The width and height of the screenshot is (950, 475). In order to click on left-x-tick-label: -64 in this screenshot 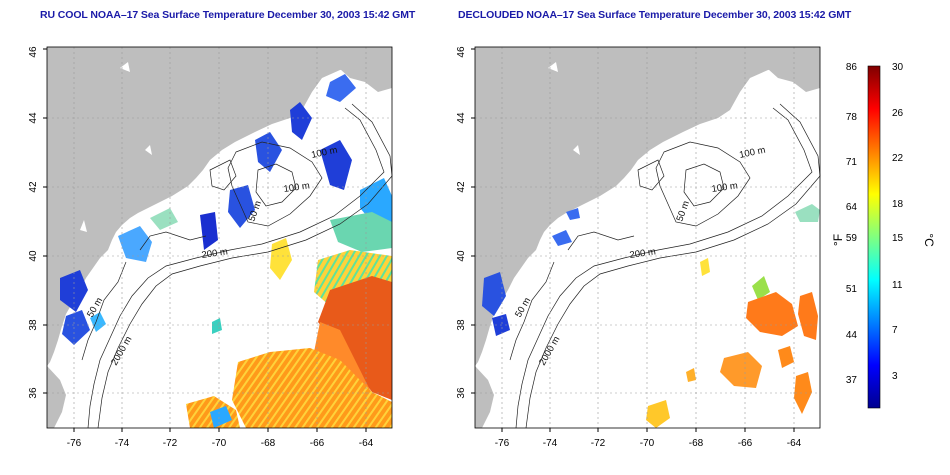, I will do `click(366, 443)`.